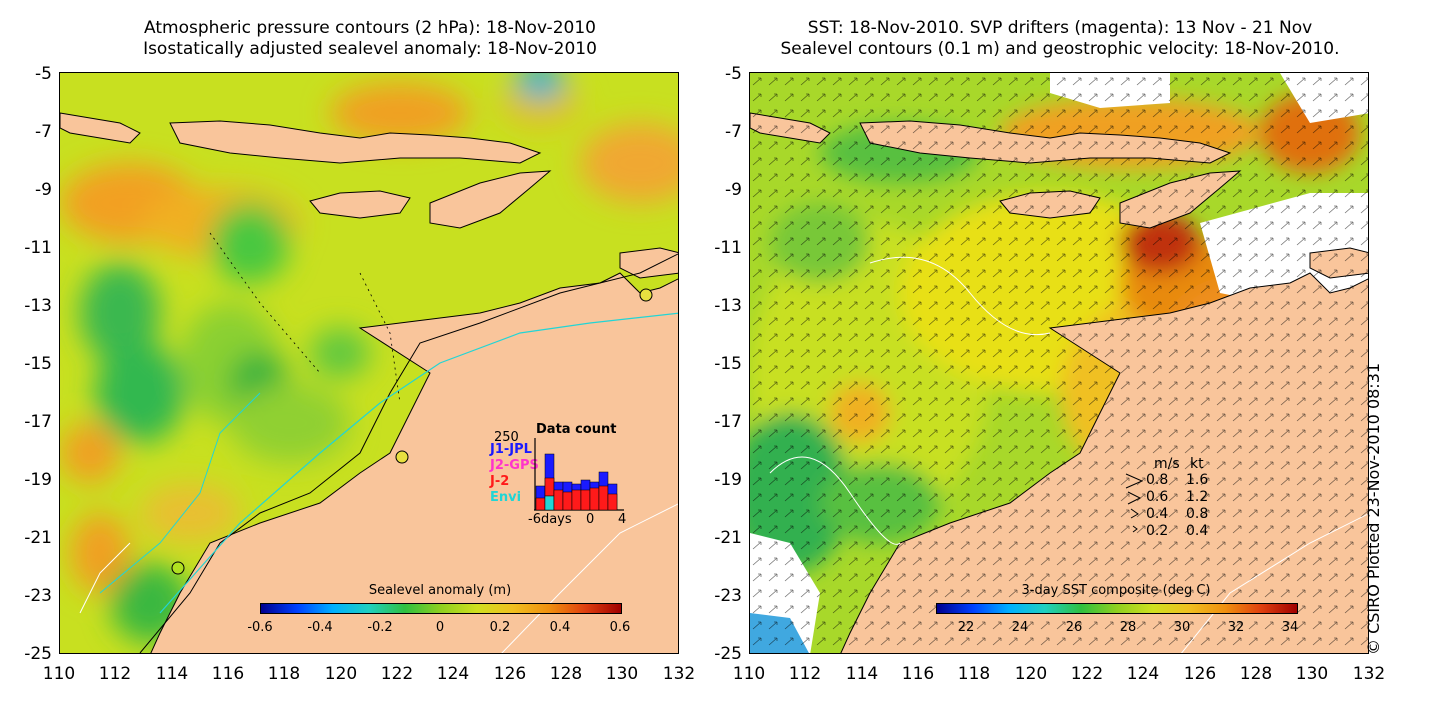 This screenshot has height=720, width=1440. Describe the element at coordinates (1167, 464) in the screenshot. I see `velocity-header-ms: m/s` at that location.